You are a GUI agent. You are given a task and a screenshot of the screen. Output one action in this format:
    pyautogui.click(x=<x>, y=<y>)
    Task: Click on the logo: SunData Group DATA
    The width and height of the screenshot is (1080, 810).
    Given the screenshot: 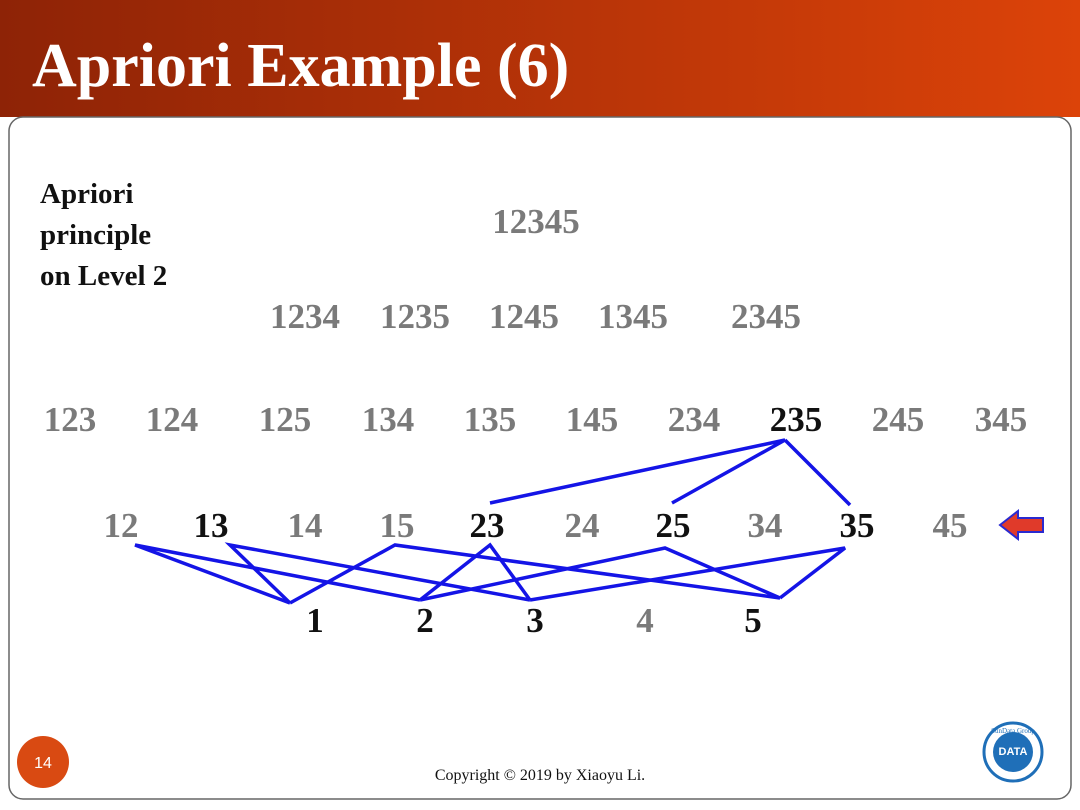 What is the action you would take?
    pyautogui.click(x=1013, y=752)
    